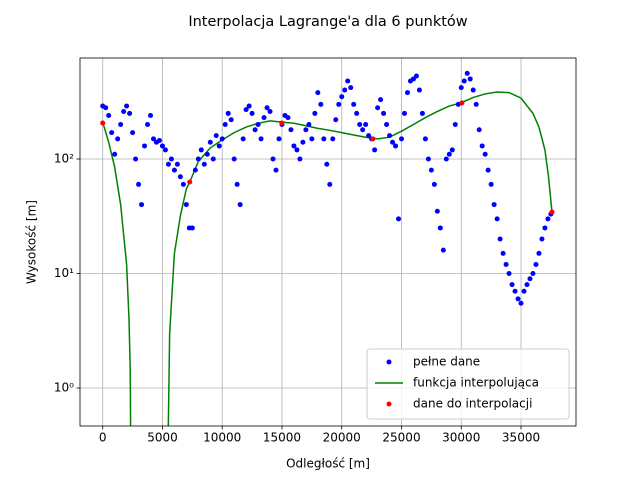 The width and height of the screenshot is (640, 484). Describe the element at coordinates (282, 438) in the screenshot. I see `x-tick-label: 15000` at that location.